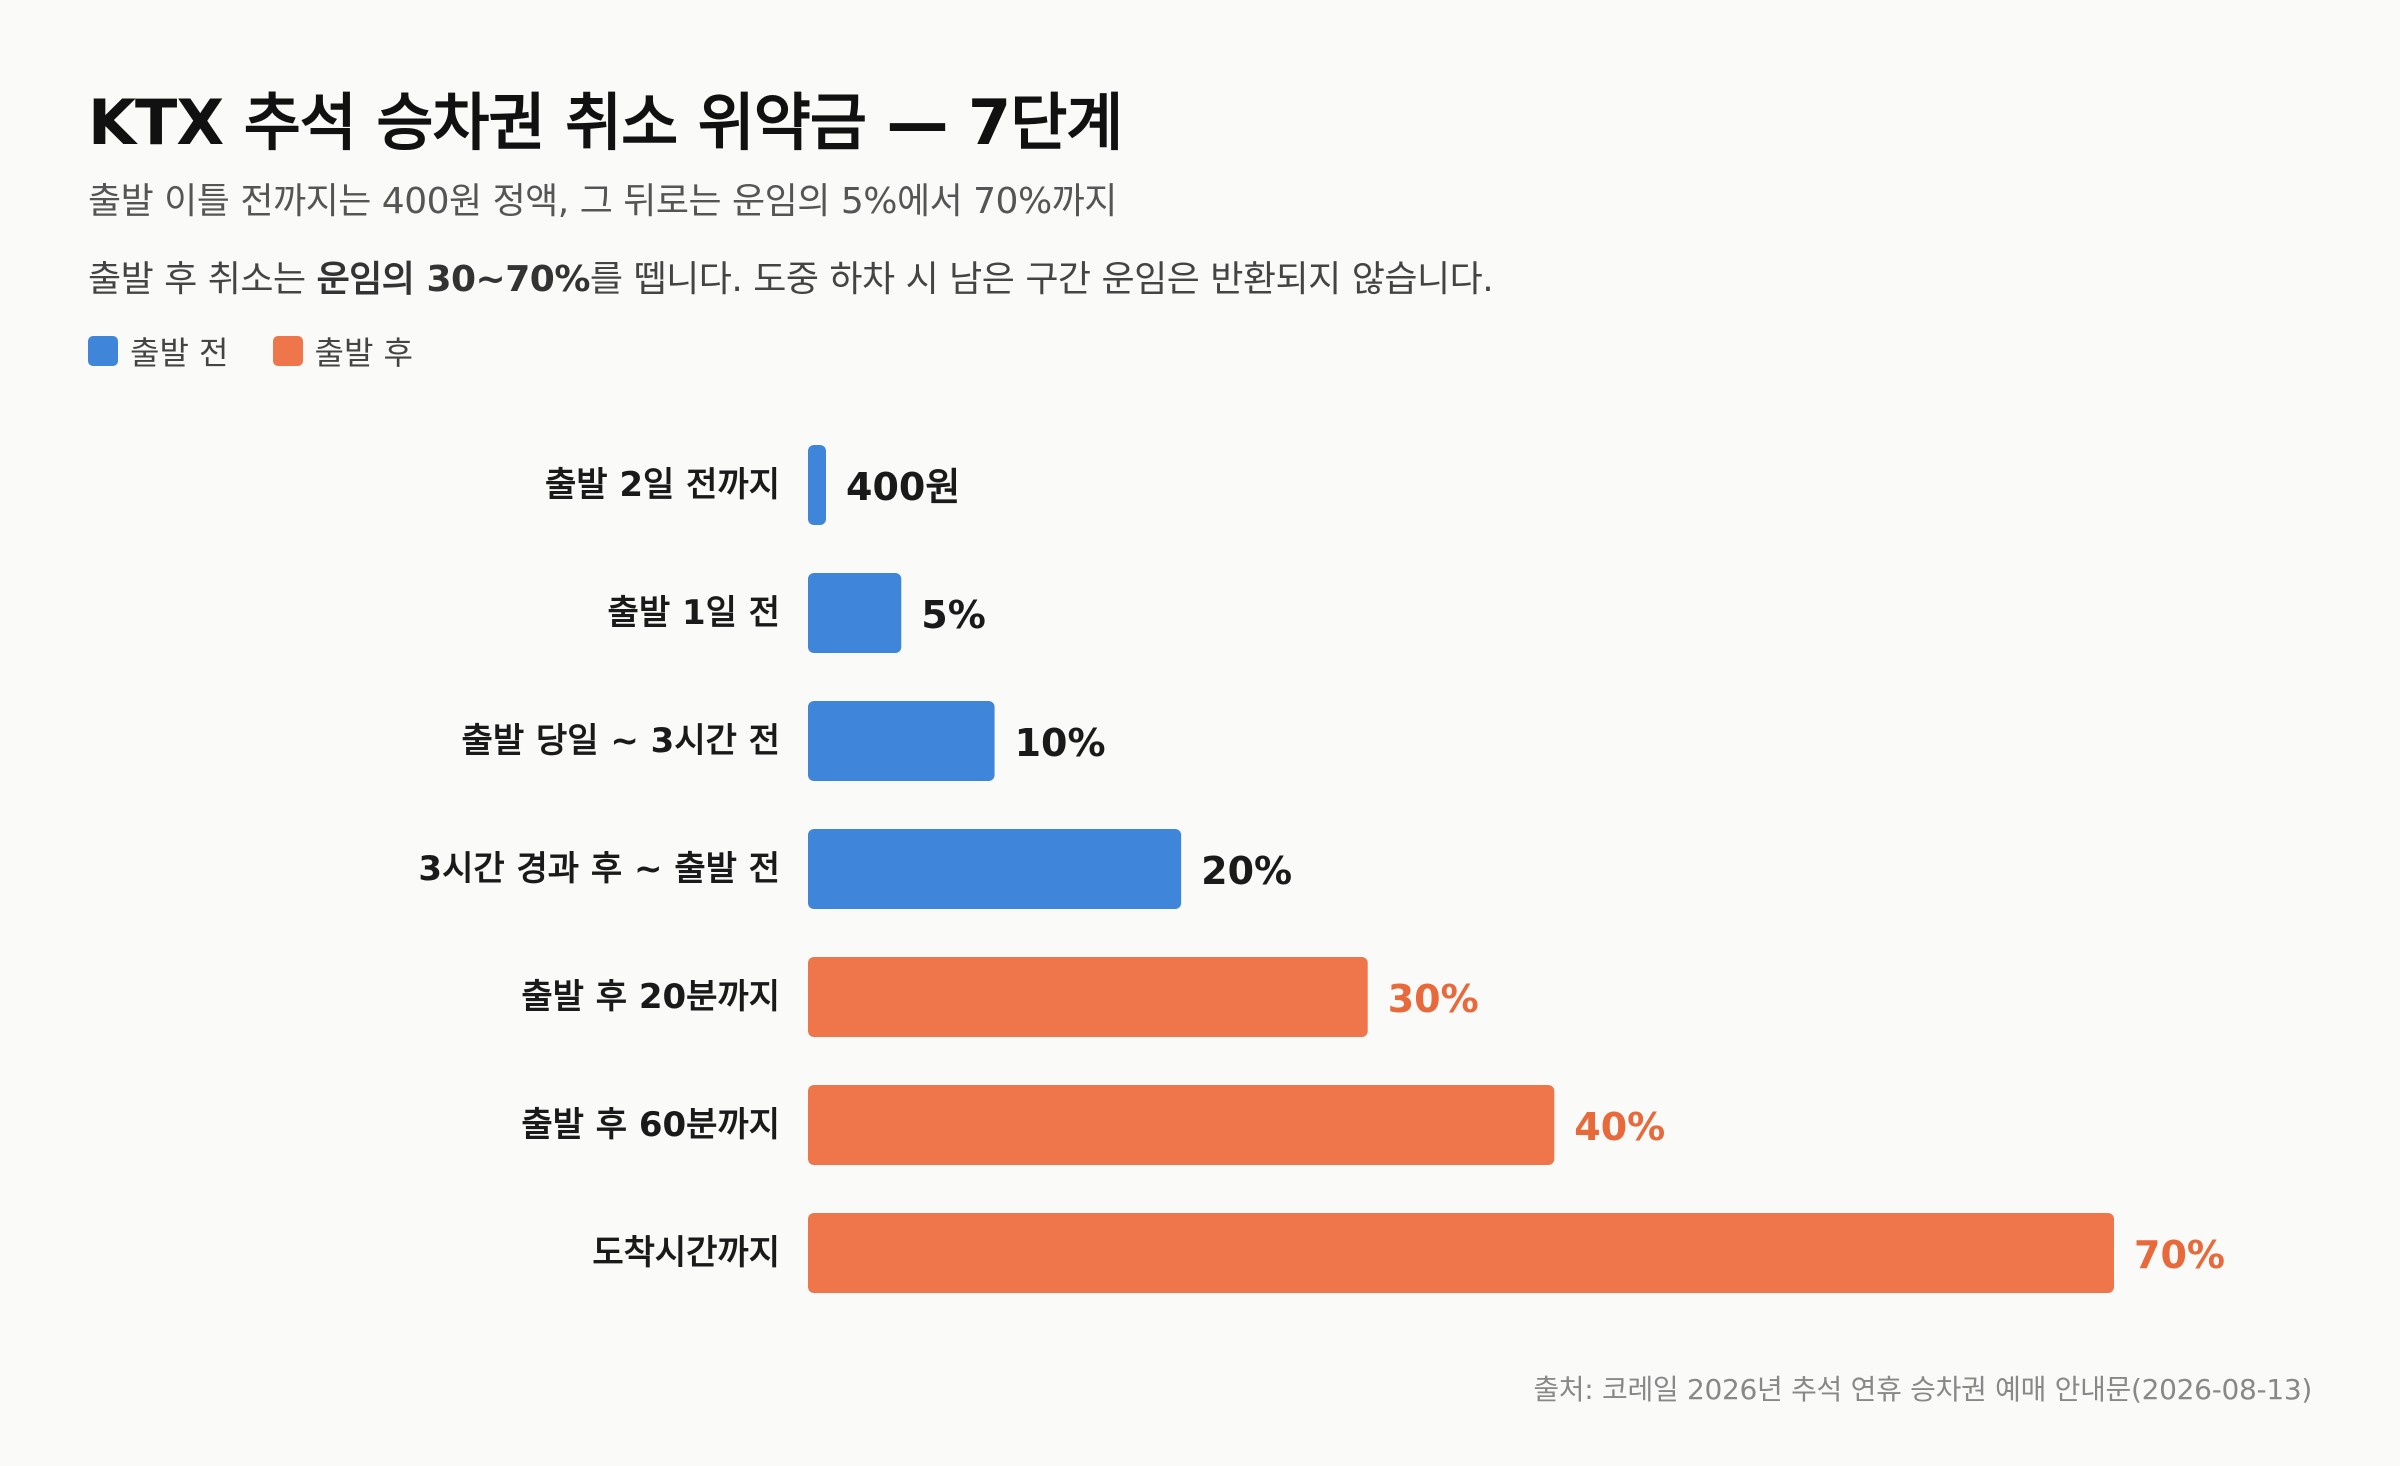  What do you see at coordinates (2179, 1255) in the screenshot?
I see `value-label: 70%` at bounding box center [2179, 1255].